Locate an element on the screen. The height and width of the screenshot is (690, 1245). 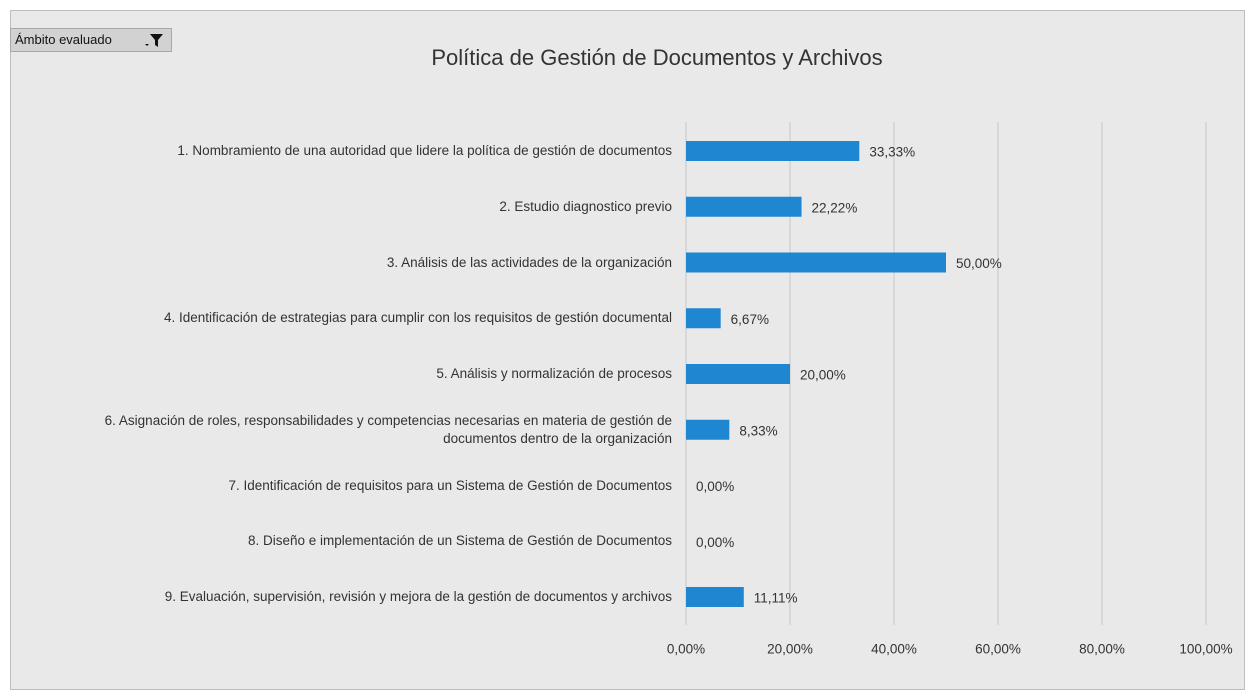
value-label: 33,33% is located at coordinates (892, 152).